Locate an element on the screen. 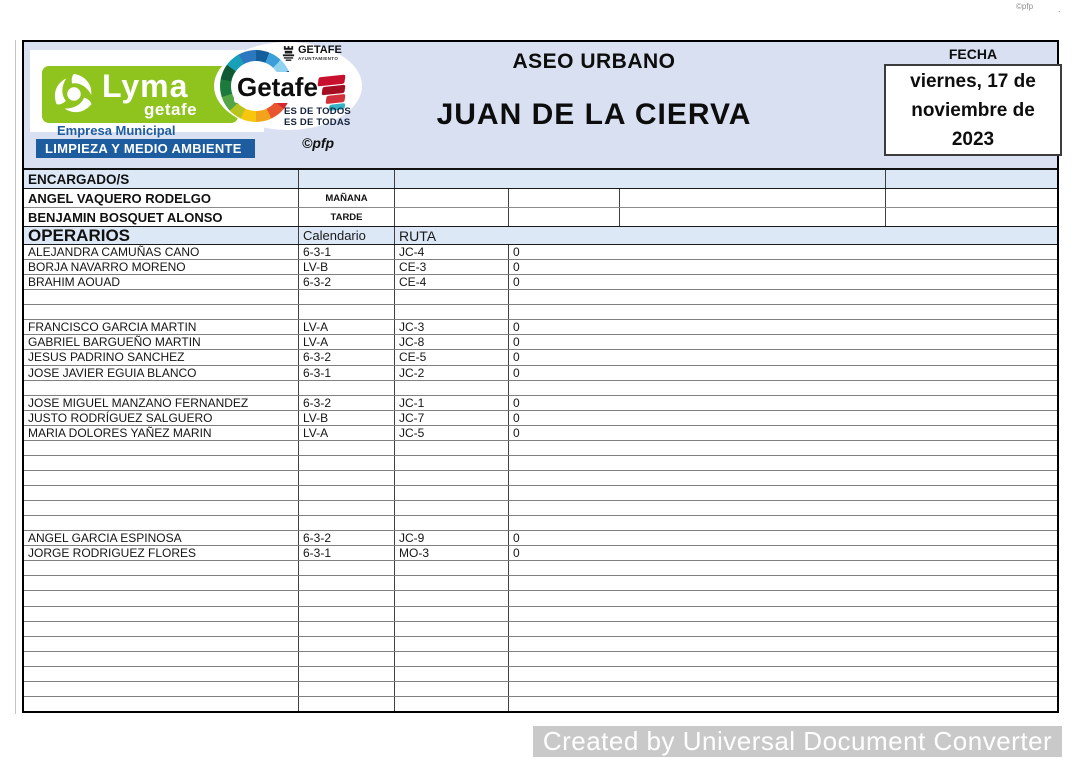 The height and width of the screenshot is (764, 1080). cell-ruta: MO-3 is located at coordinates (452, 553).